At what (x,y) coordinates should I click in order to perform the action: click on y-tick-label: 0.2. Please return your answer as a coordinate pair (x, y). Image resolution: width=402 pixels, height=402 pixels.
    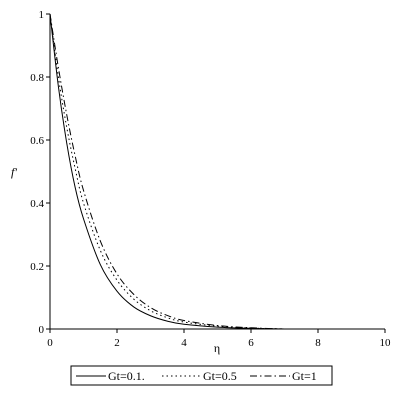
    Looking at the image, I should click on (37, 267).